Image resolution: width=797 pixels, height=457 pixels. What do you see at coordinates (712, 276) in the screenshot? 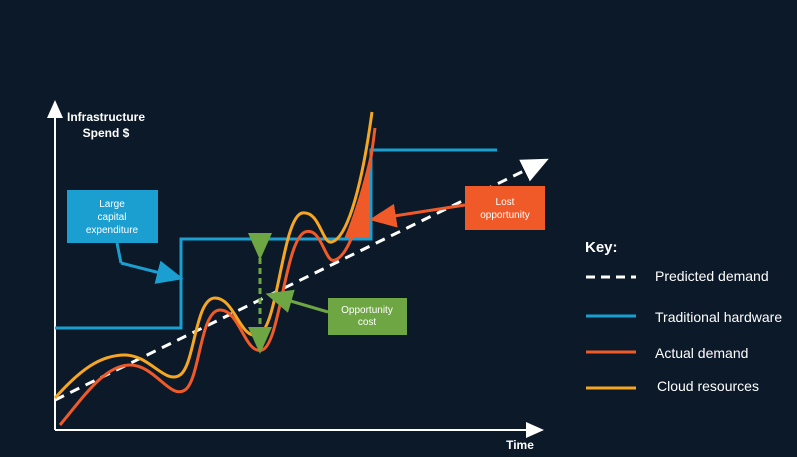
I see `key-label: Predicted demand` at bounding box center [712, 276].